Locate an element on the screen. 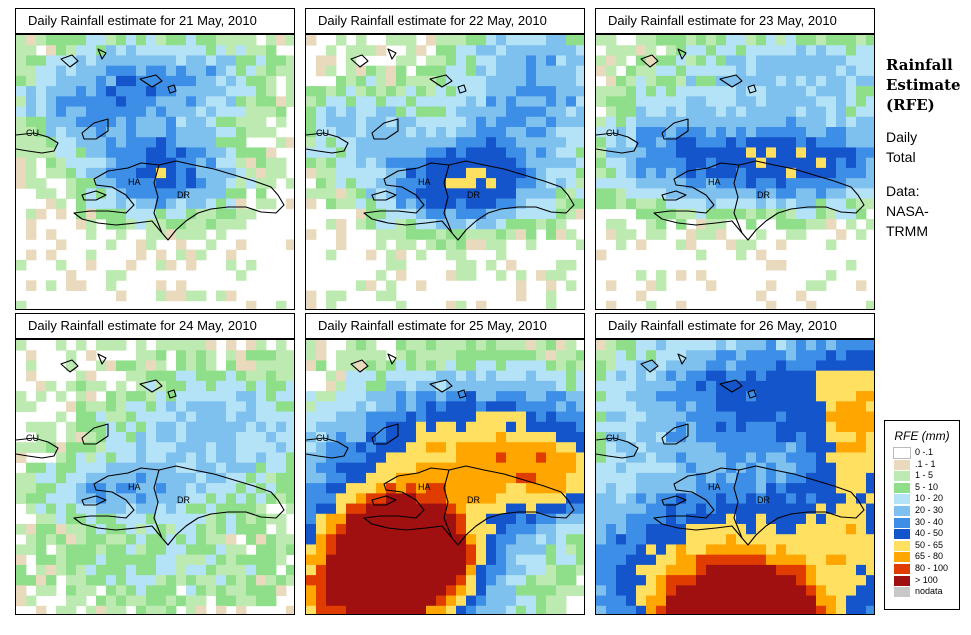 Image resolution: width=971 pixels, height=635 pixels. sidebar-title-line: Rainfall is located at coordinates (919, 65).